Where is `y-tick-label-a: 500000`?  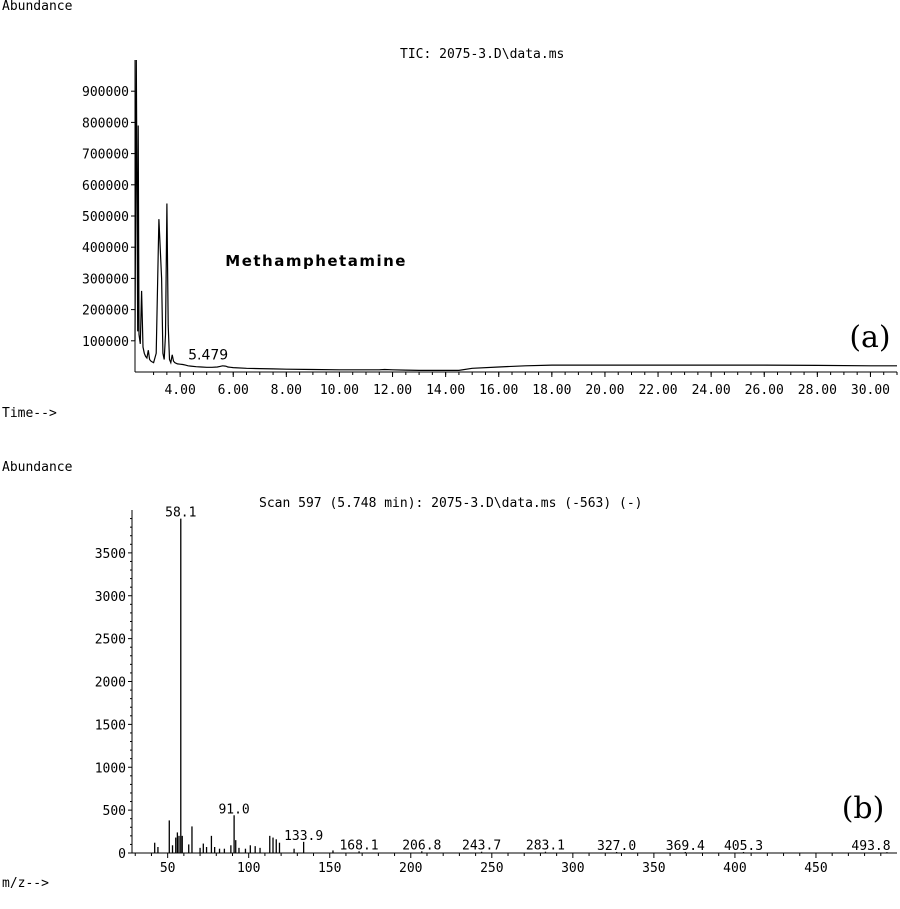
y-tick-label-a: 500000 is located at coordinates (105, 217).